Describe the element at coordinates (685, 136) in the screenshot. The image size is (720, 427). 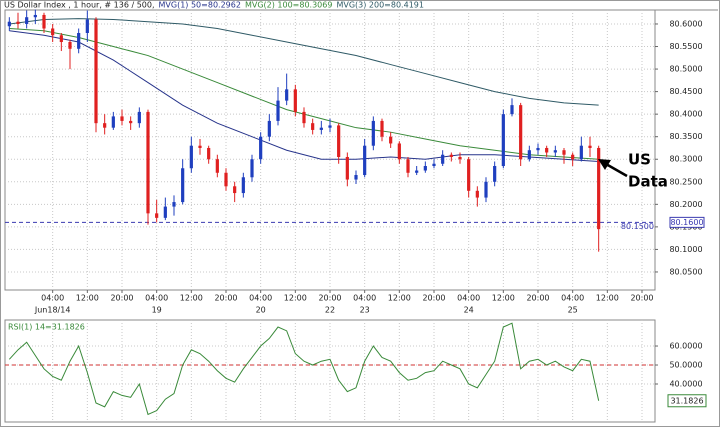
I see `y-tick-label: 80.3500` at that location.